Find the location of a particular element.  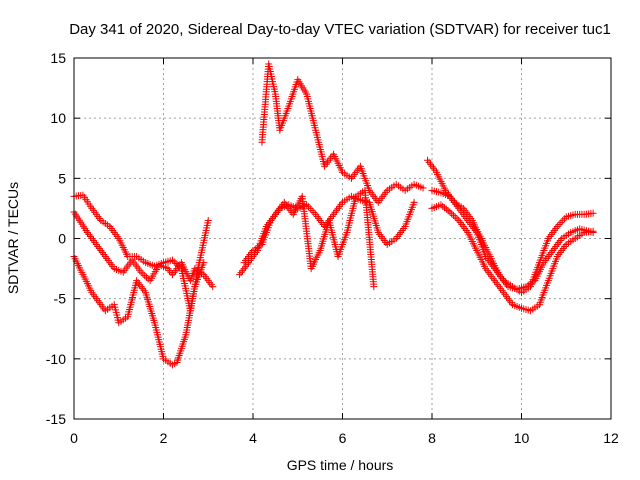

y-tick-label: -15 is located at coordinates (56, 419).